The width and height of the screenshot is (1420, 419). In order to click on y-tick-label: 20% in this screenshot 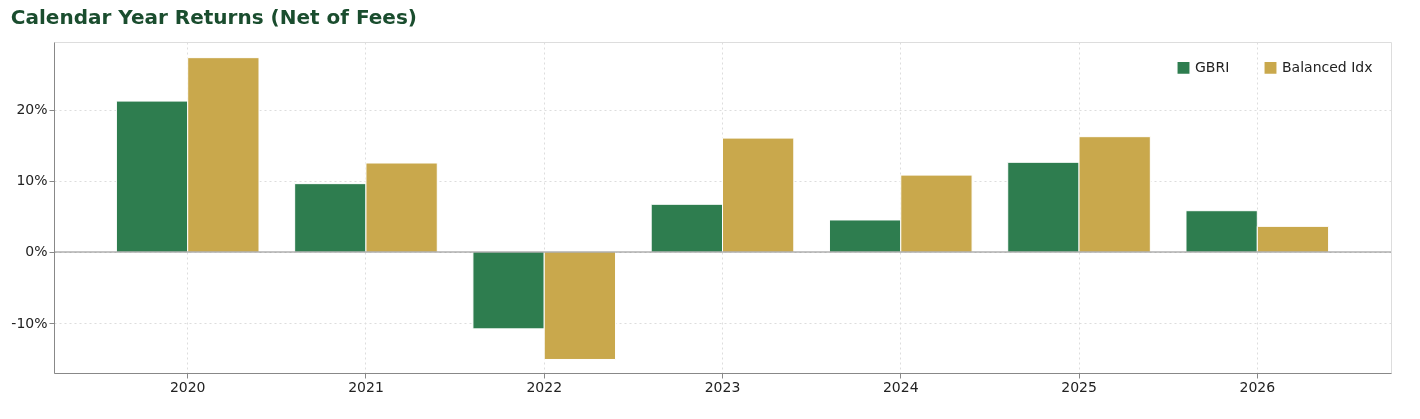, I will do `click(32, 109)`.